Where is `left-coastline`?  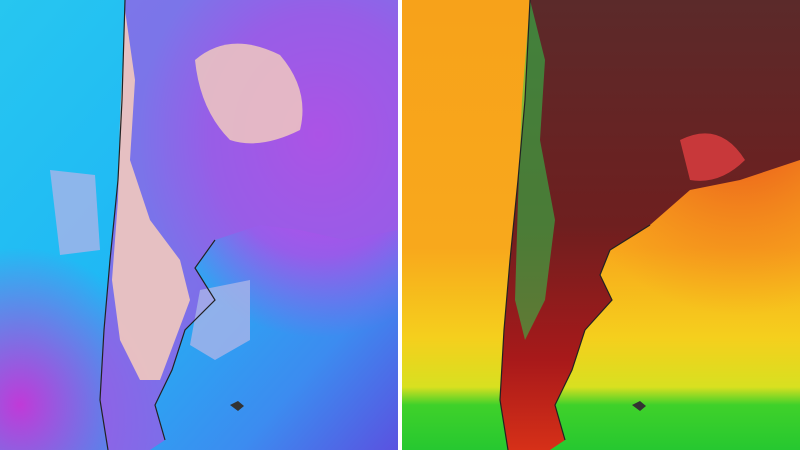
left-coastline is located at coordinates (157, 225).